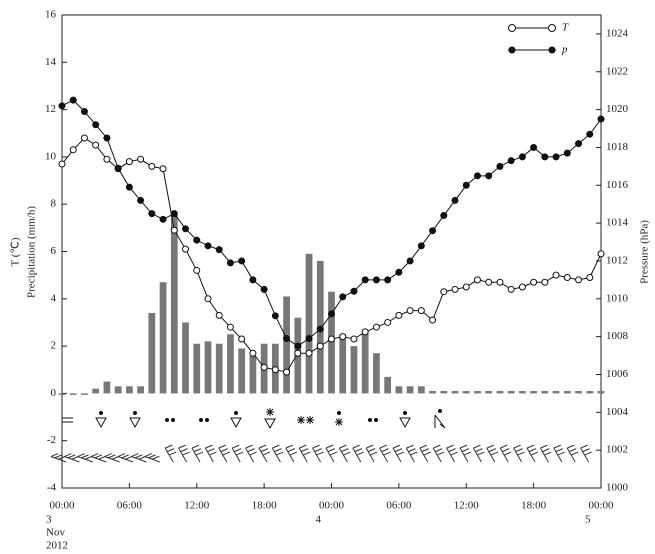 This screenshot has width=655, height=554. Describe the element at coordinates (51, 62) in the screenshot. I see `y-tick-label: 14` at that location.